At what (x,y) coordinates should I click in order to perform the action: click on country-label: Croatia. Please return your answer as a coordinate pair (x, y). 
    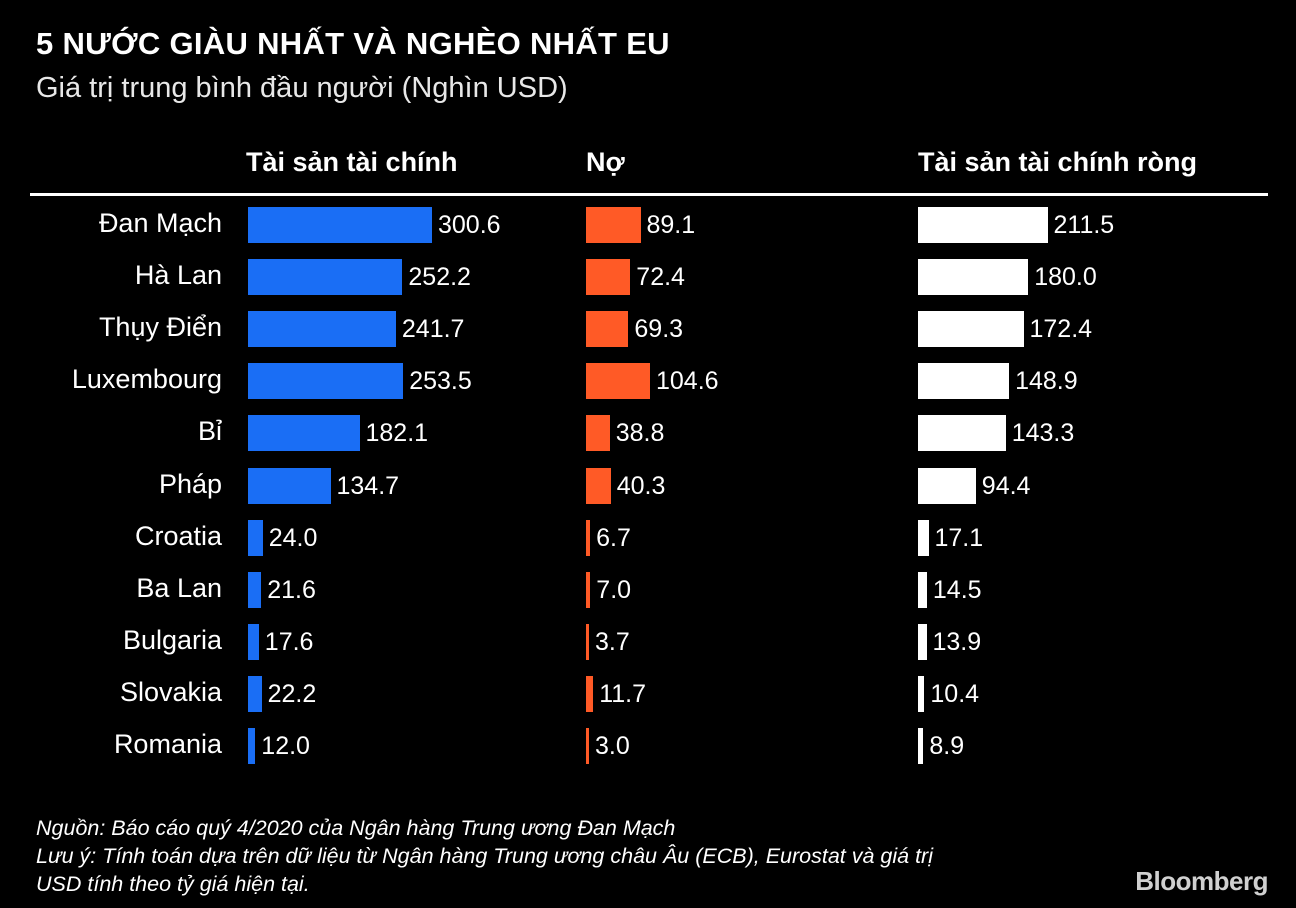
    Looking at the image, I should click on (178, 536).